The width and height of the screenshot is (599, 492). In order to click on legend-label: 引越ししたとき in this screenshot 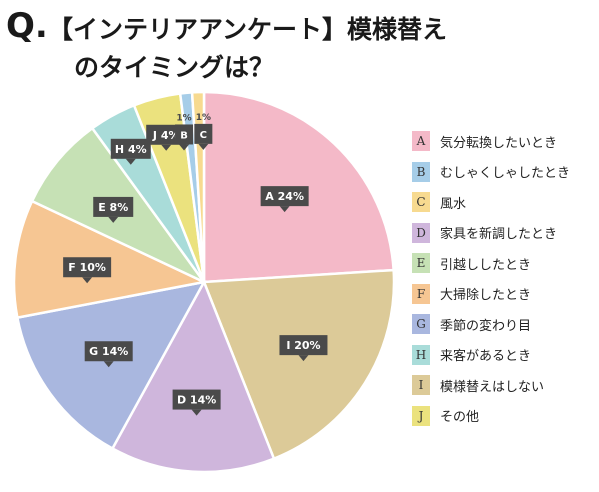, I will do `click(486, 265)`.